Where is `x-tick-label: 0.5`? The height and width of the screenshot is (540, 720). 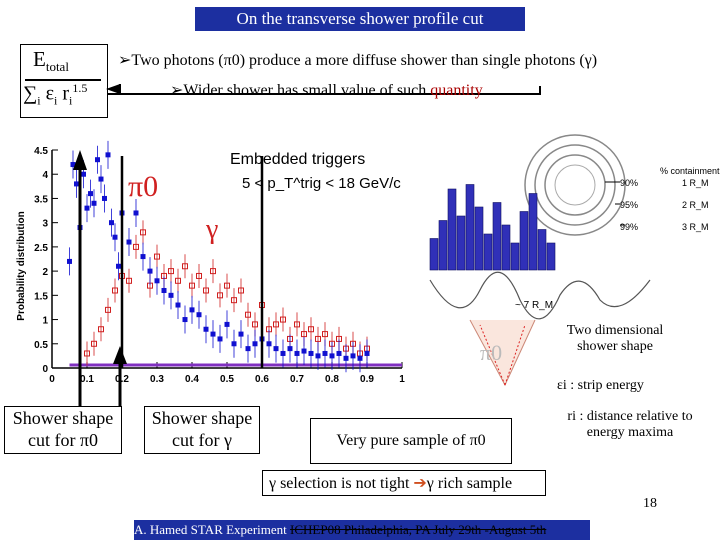
x-tick-label: 0.5 is located at coordinates (227, 379).